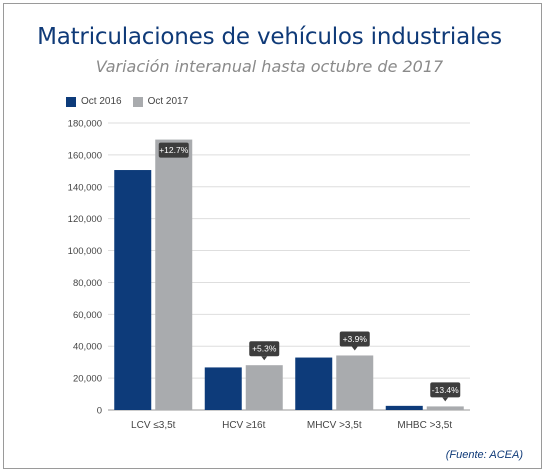  What do you see at coordinates (87, 315) in the screenshot?
I see `y-tick-label: 60,000` at bounding box center [87, 315].